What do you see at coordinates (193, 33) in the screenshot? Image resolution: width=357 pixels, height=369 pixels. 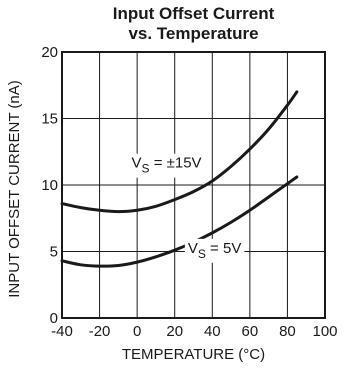 I see `chart-title-line-2: vs. Temperature` at bounding box center [193, 33].